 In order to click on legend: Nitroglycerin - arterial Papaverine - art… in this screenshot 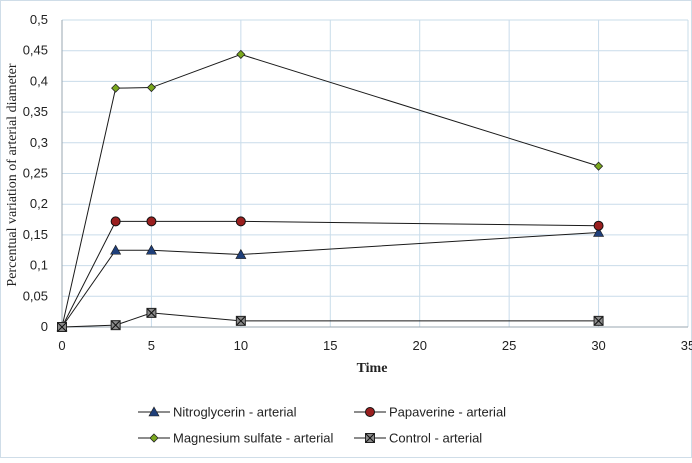, I will do `click(322, 425)`.